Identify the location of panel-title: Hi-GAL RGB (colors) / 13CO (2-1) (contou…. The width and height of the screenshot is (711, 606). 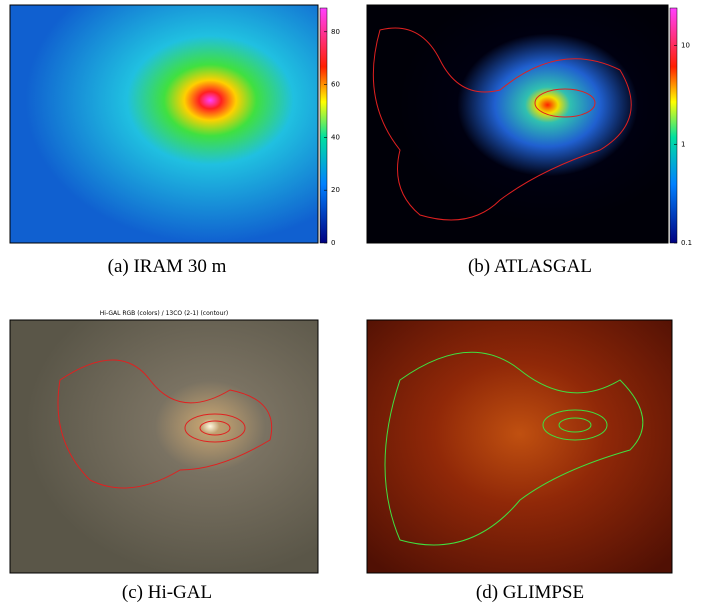
(164, 313).